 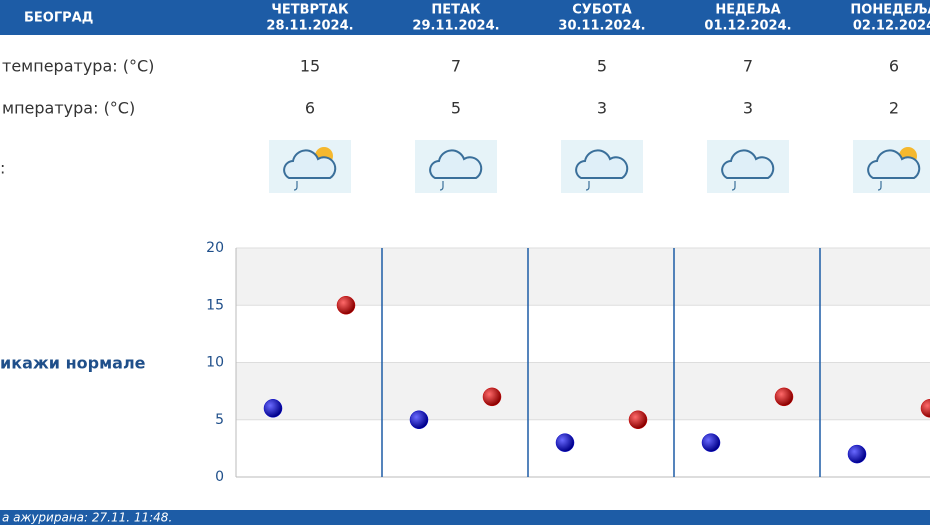 I want to click on max-temp: 15, so click(x=310, y=66).